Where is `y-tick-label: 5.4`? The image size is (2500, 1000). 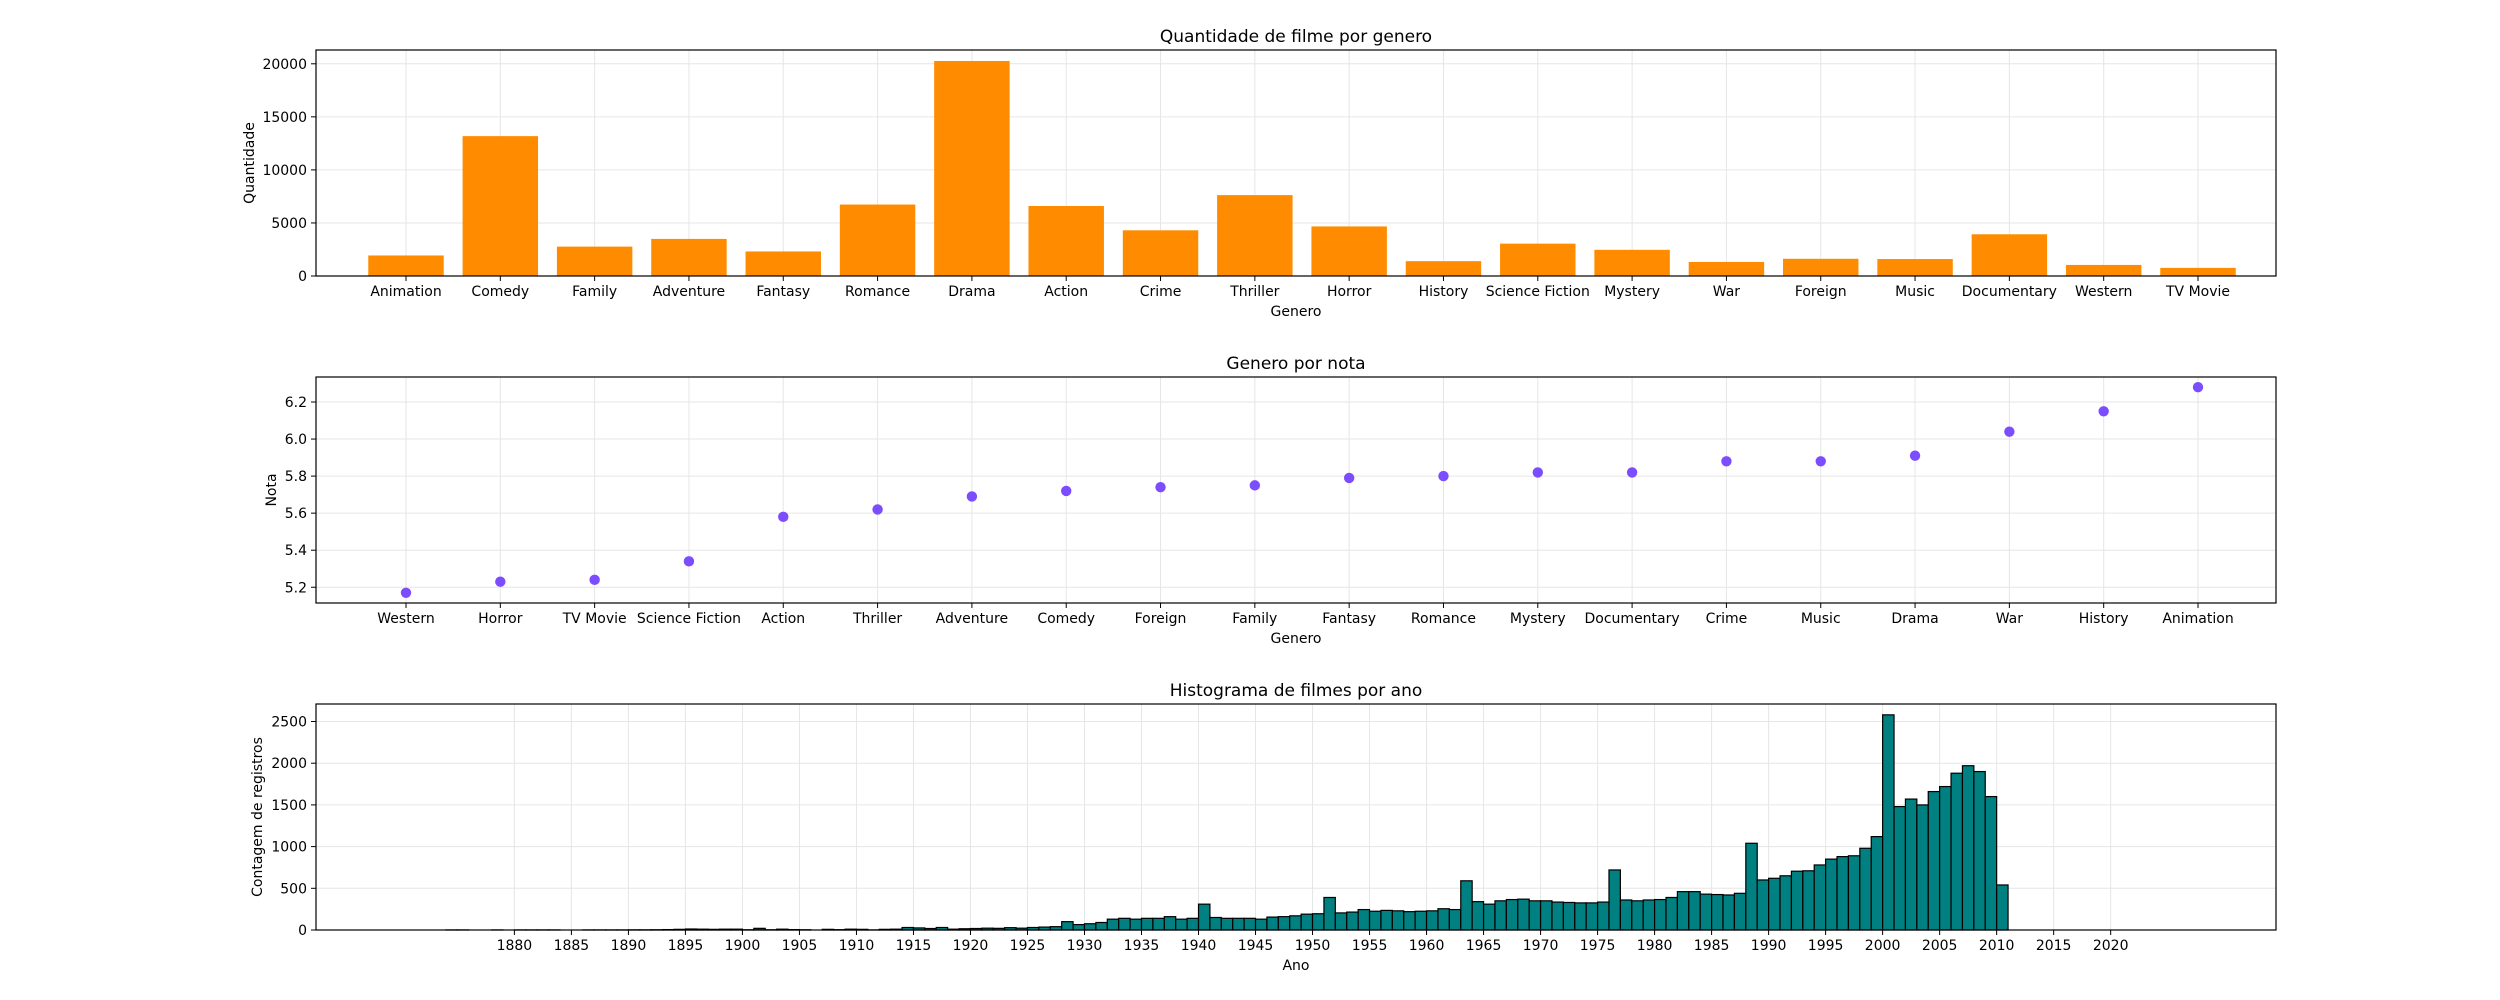 y-tick-label: 5.4 is located at coordinates (296, 551).